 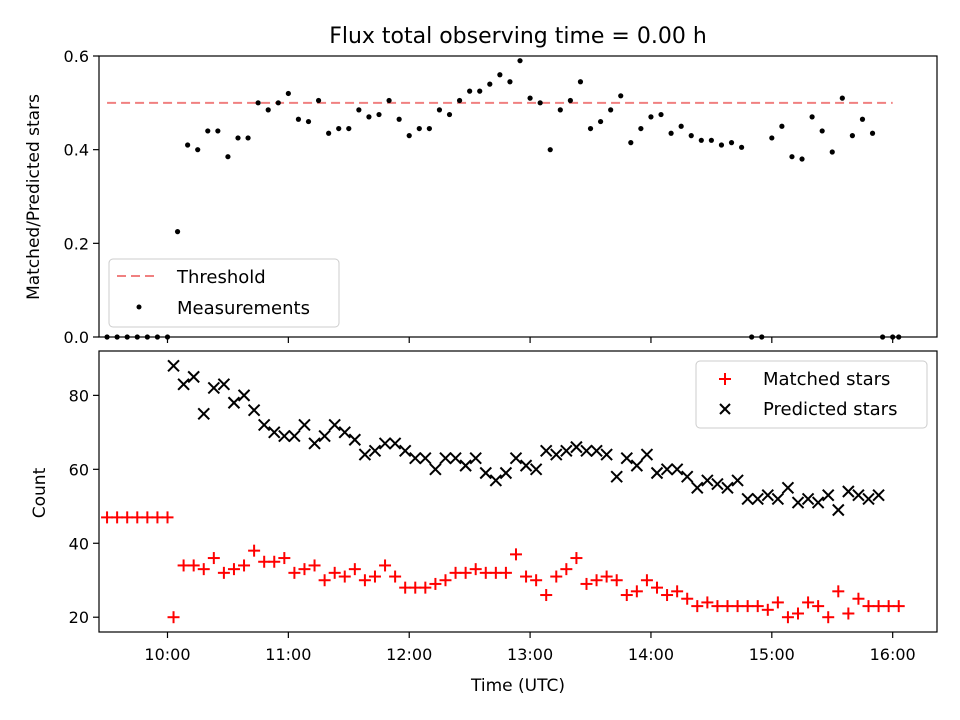 I want to click on count-x-tick-label: 15:00, so click(x=772, y=654).